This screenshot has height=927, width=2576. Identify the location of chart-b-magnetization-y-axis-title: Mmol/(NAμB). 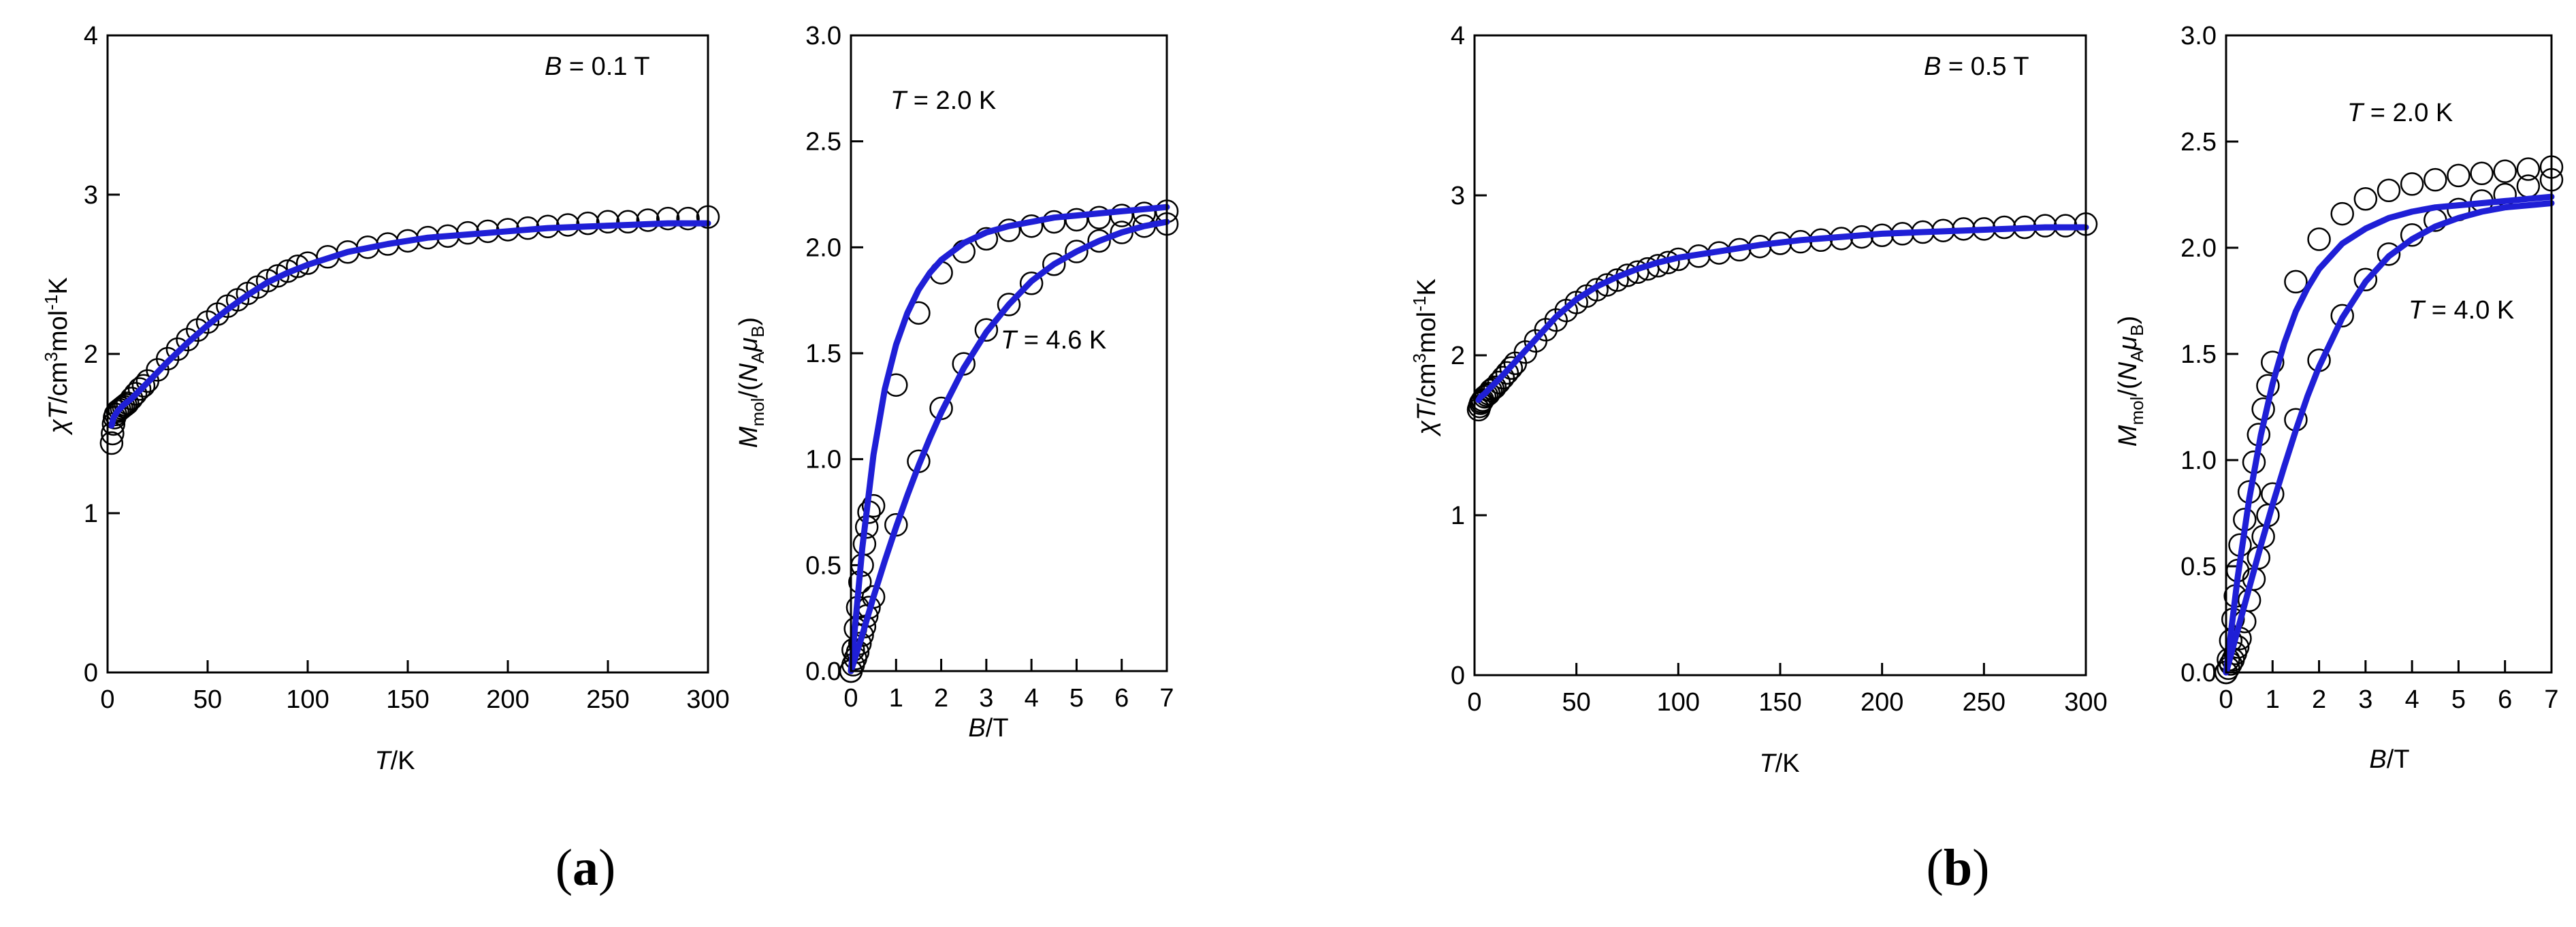
(2130, 381).